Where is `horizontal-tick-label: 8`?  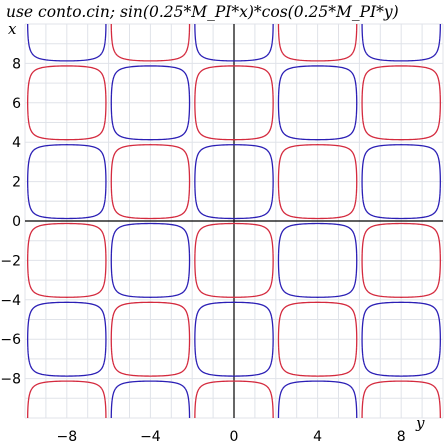
horizontal-tick-label: 8 is located at coordinates (401, 437).